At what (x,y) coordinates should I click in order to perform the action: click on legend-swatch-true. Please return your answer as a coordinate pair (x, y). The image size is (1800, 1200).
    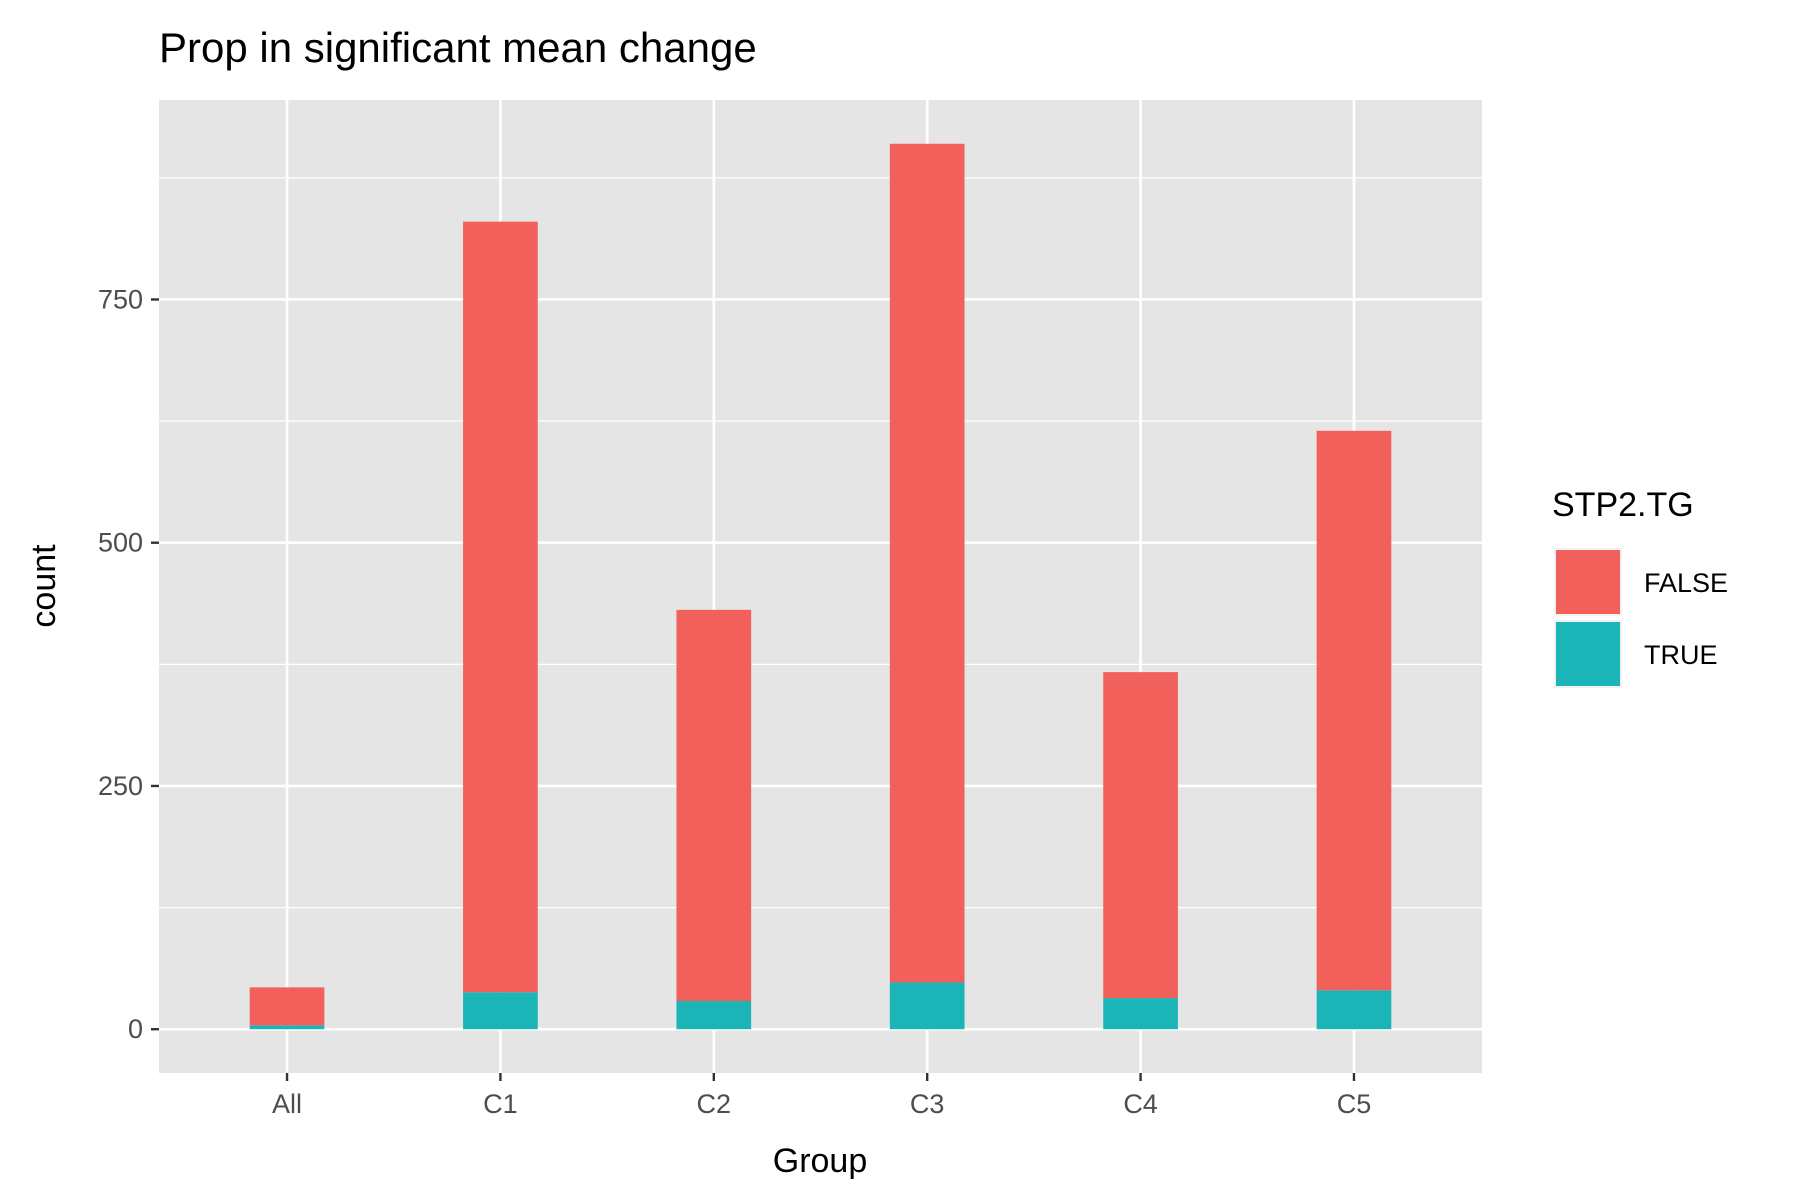
    Looking at the image, I should click on (1588, 654).